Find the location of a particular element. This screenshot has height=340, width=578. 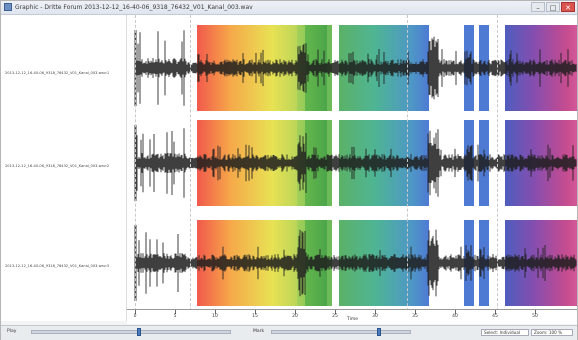

axis-tick-label: 10 is located at coordinates (215, 316).